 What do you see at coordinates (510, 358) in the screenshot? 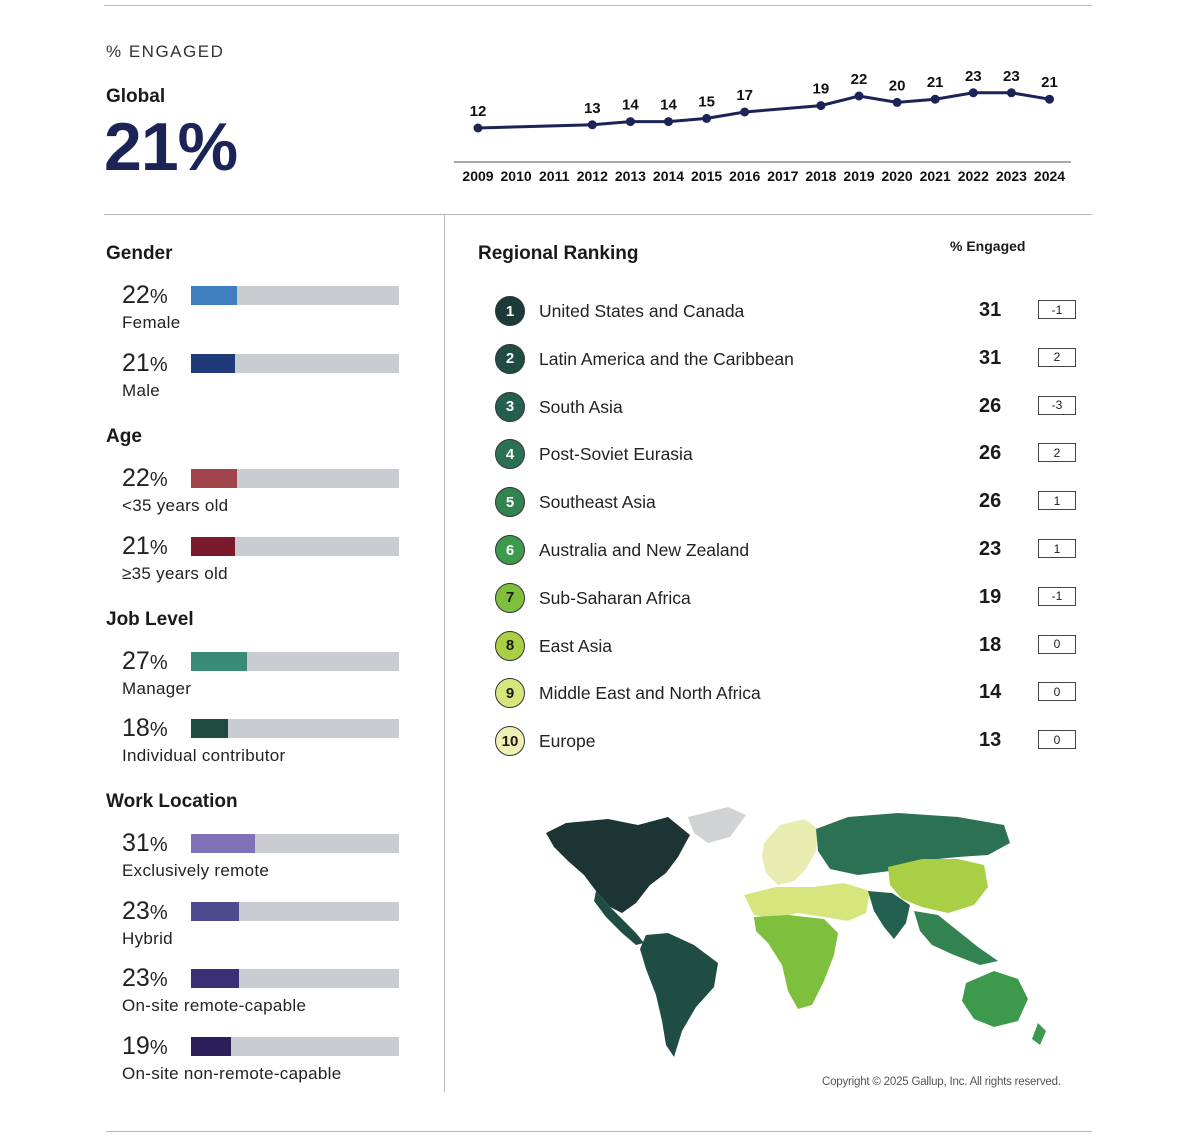
I see `rank-badge: 2` at bounding box center [510, 358].